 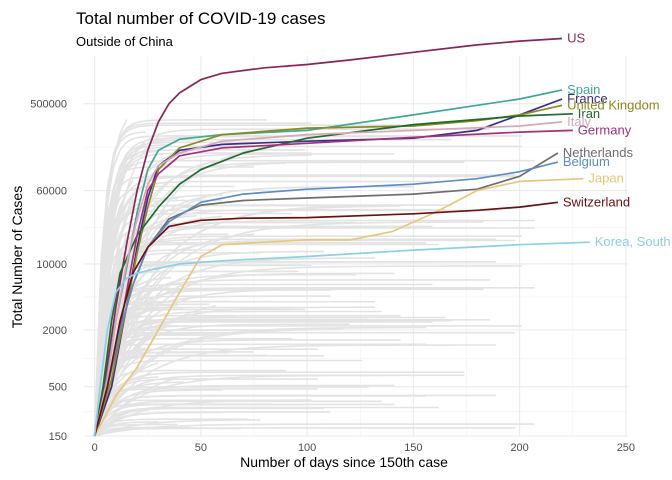 I want to click on series-label: Switzerland, so click(x=596, y=201).